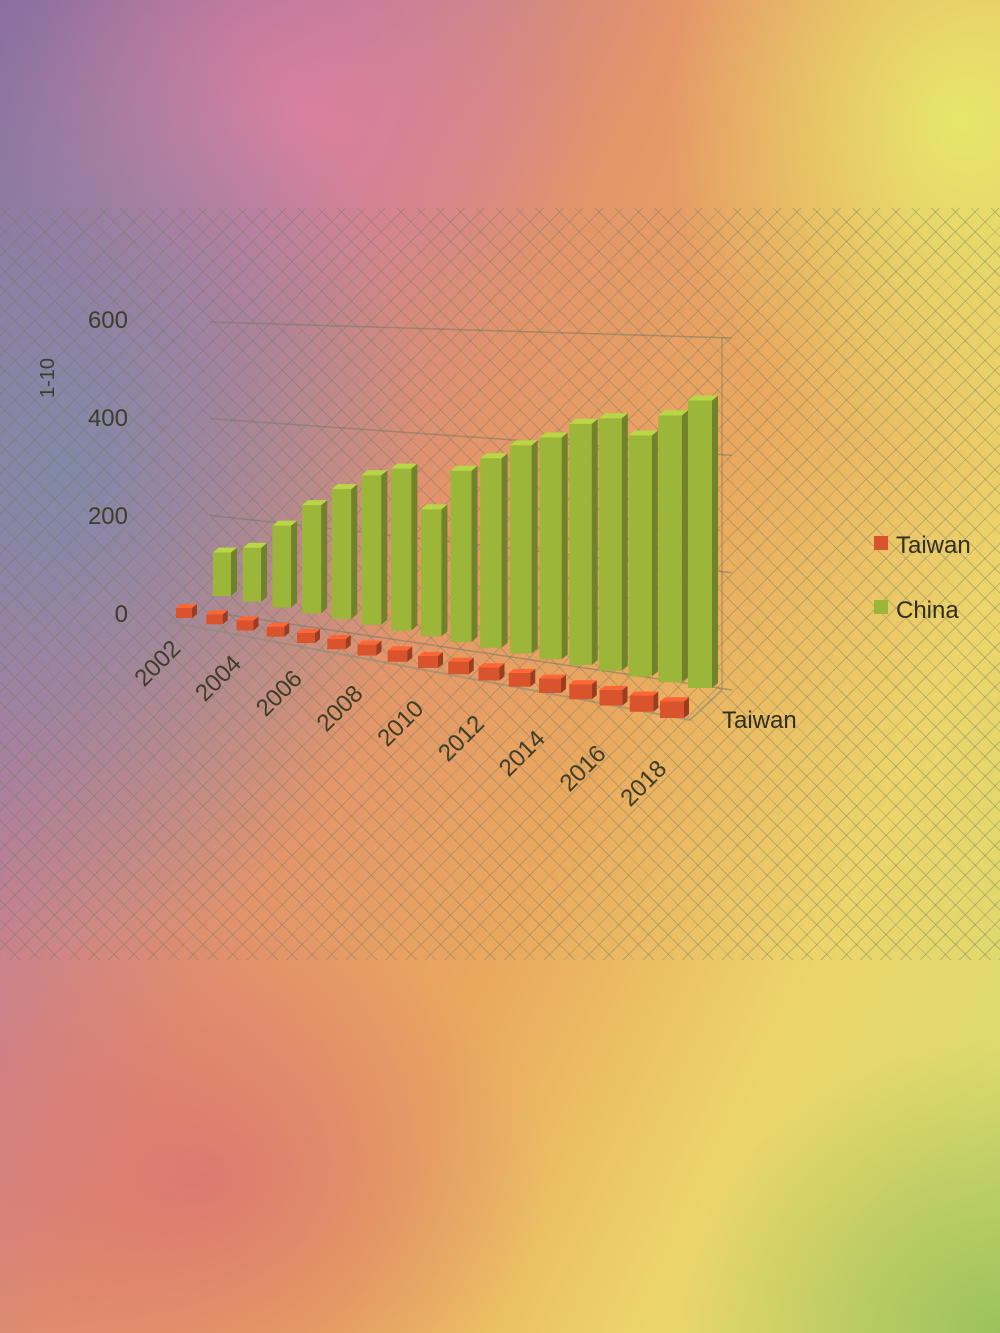  I want to click on taiwan-bar-2010, so click(430, 659).